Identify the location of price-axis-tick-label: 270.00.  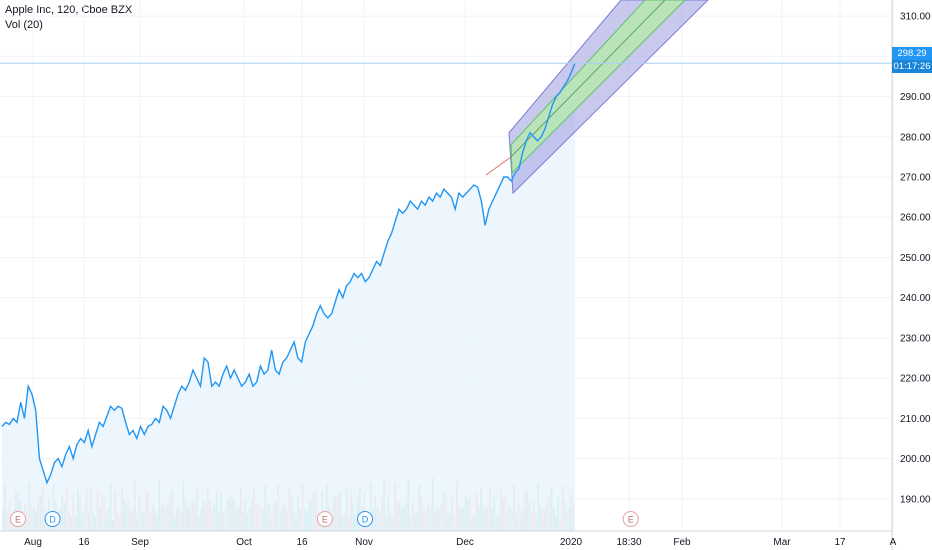
(915, 178).